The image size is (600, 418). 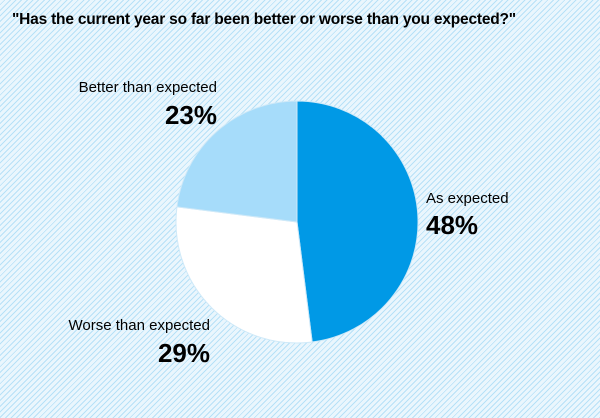 What do you see at coordinates (139, 325) in the screenshot?
I see `slice-label-worse-than-expected: Worse than expected` at bounding box center [139, 325].